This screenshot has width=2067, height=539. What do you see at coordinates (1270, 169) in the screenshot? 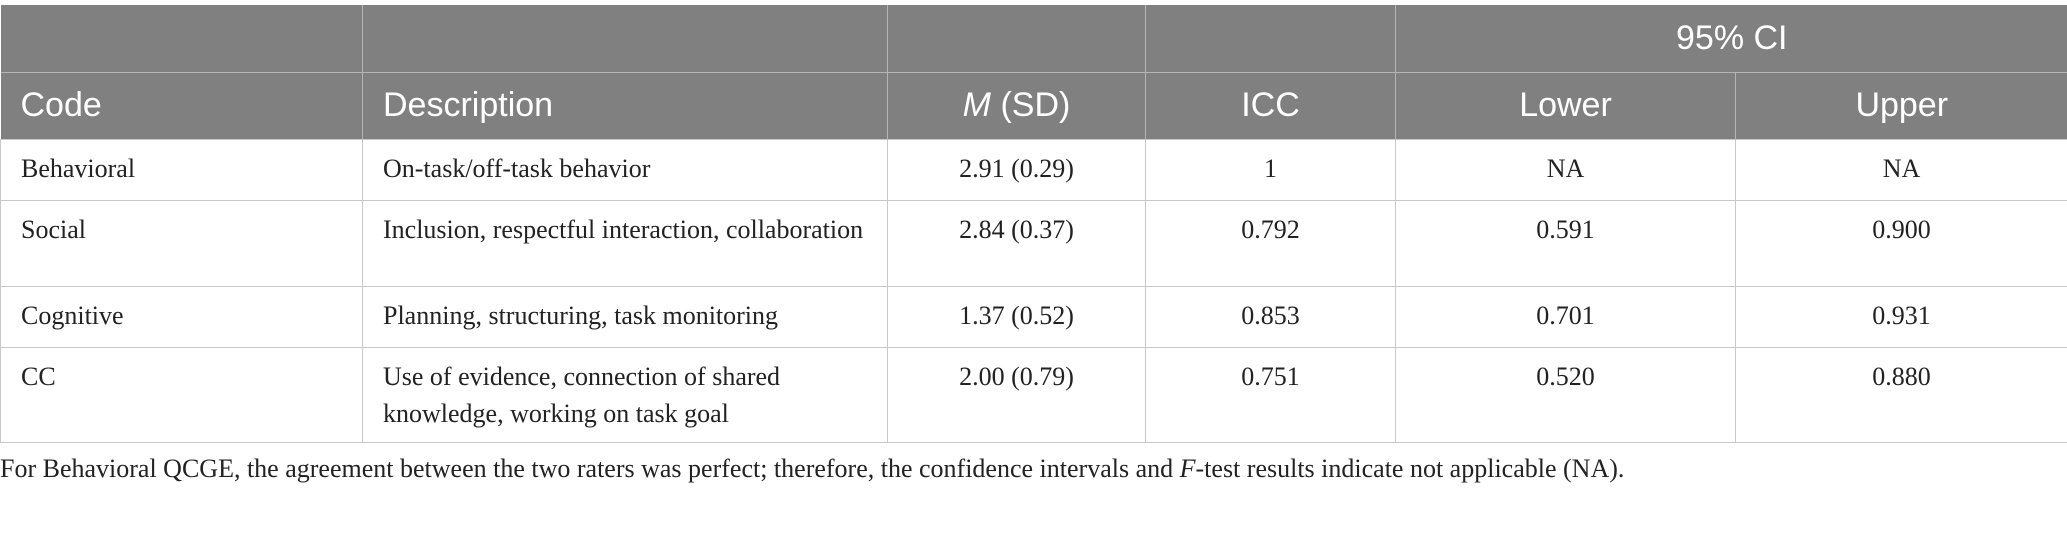
I see `cell-icc: 1` at bounding box center [1270, 169].